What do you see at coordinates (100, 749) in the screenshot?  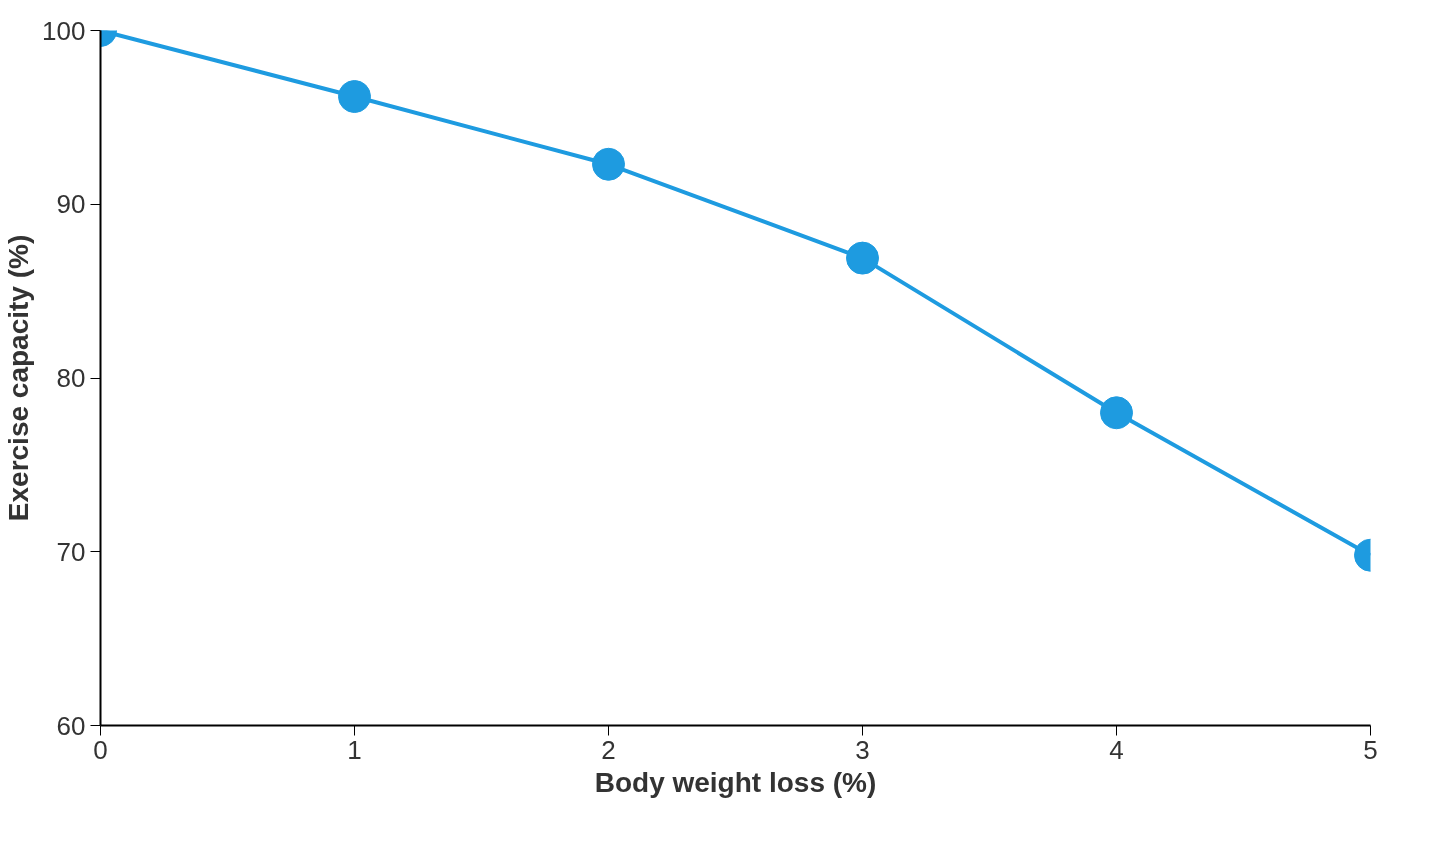 I see `x-tick-label: 0` at bounding box center [100, 749].